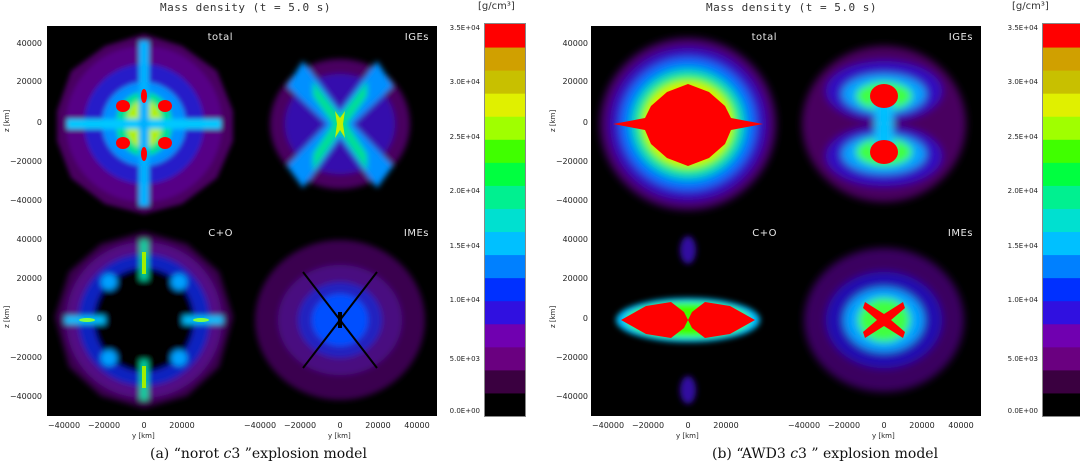 This screenshot has height=466, width=1080. I want to click on x-tick: 20000, so click(182, 425).